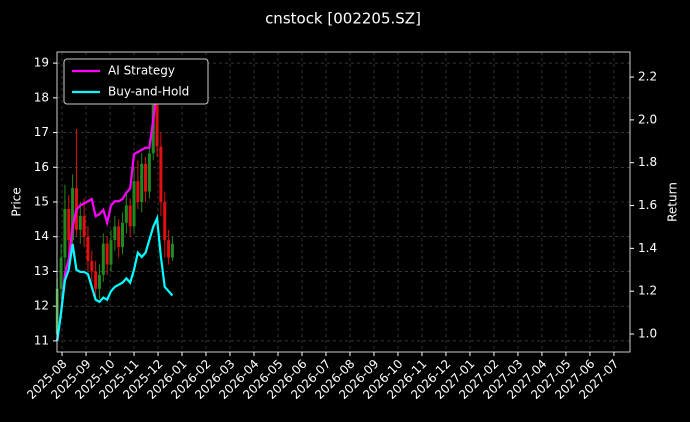 Image resolution: width=690 pixels, height=422 pixels. I want to click on y2-tick-label: 2.2, so click(647, 77).